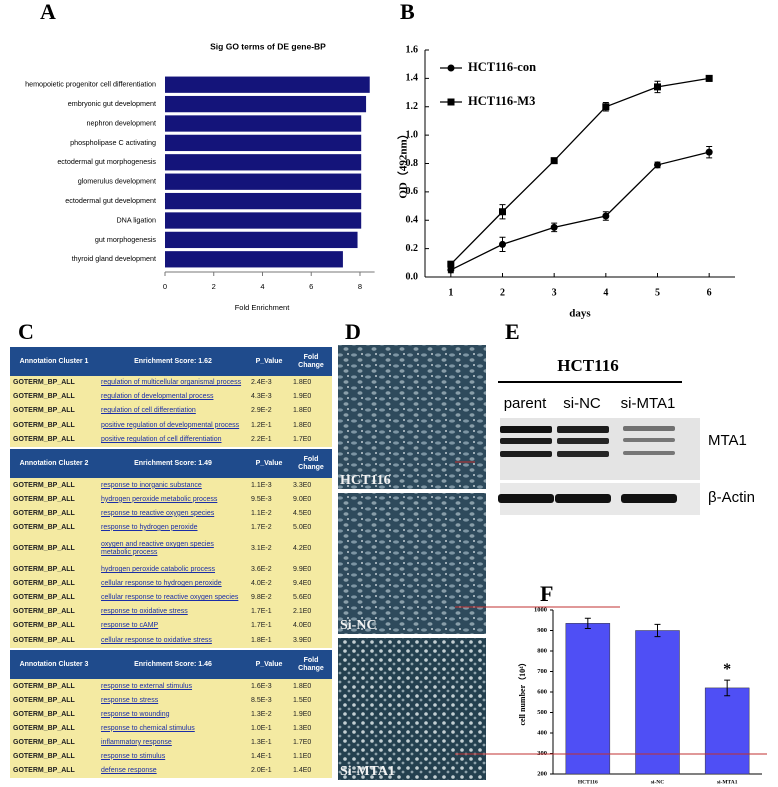 The width and height of the screenshot is (778, 787). I want to click on y-tick-label: 400, so click(542, 732).